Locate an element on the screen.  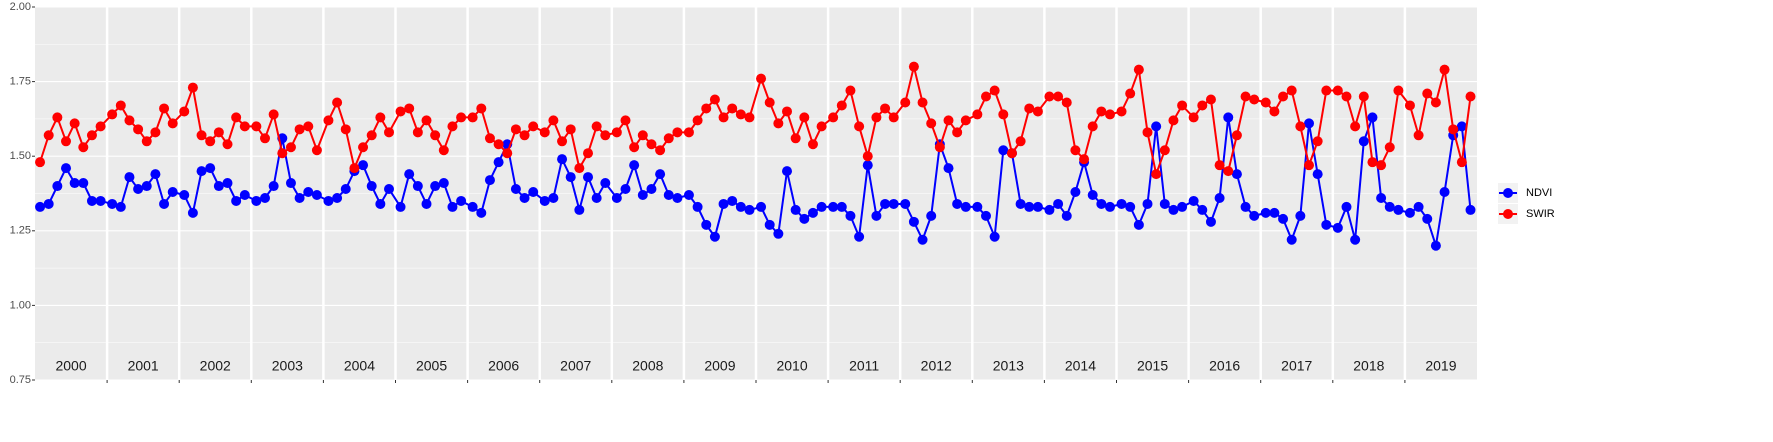
legend-label: NDVI is located at coordinates (1539, 193).